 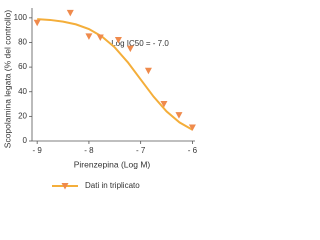 I want to click on y-tick-label: 0, so click(x=25, y=140).